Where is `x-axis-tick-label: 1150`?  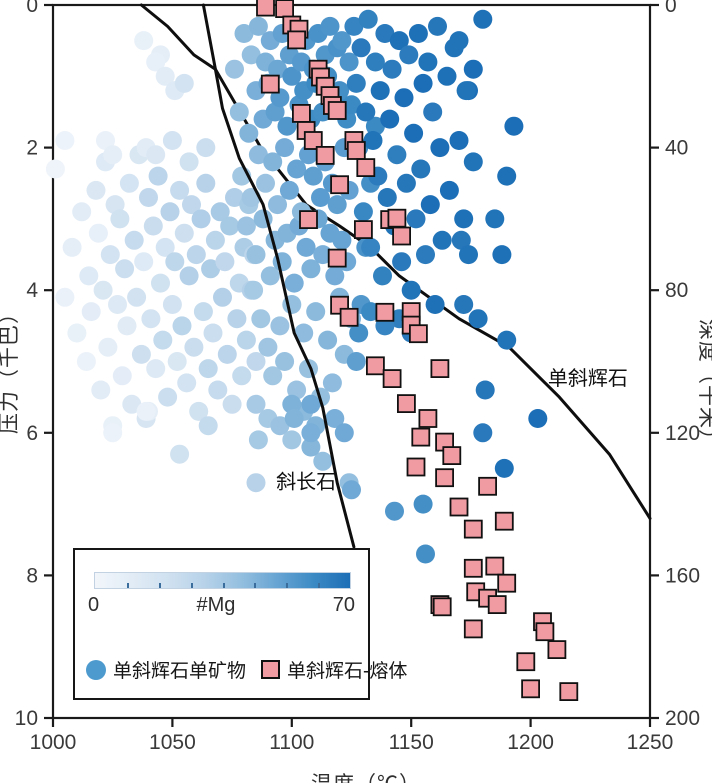
x-axis-tick-label: 1150 is located at coordinates (411, 742).